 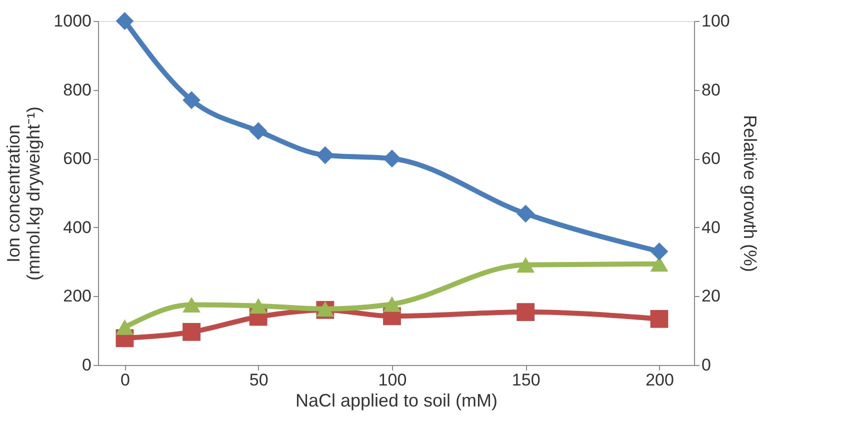 What do you see at coordinates (73, 21) in the screenshot?
I see `y-tick-label: 1000` at bounding box center [73, 21].